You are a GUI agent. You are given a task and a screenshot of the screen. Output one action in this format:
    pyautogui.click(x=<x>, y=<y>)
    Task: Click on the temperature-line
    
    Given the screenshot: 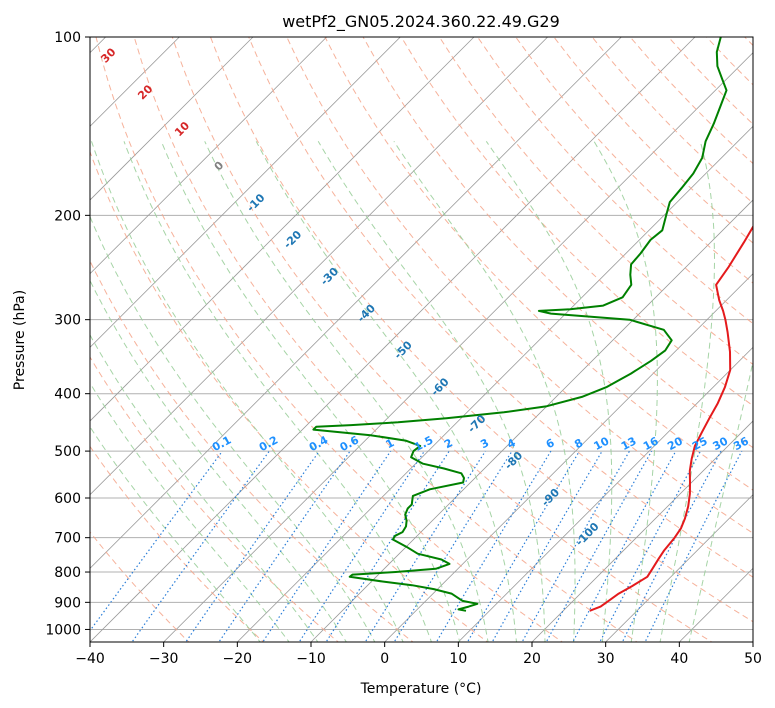 What is the action you would take?
    pyautogui.click(x=671, y=418)
    